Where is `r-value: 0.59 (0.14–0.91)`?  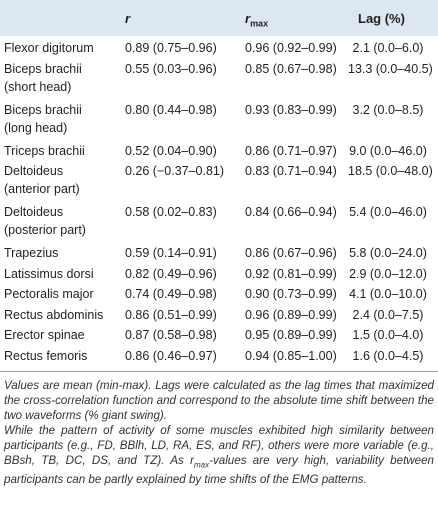
r-value: 0.59 (0.14–0.91) is located at coordinates (171, 253).